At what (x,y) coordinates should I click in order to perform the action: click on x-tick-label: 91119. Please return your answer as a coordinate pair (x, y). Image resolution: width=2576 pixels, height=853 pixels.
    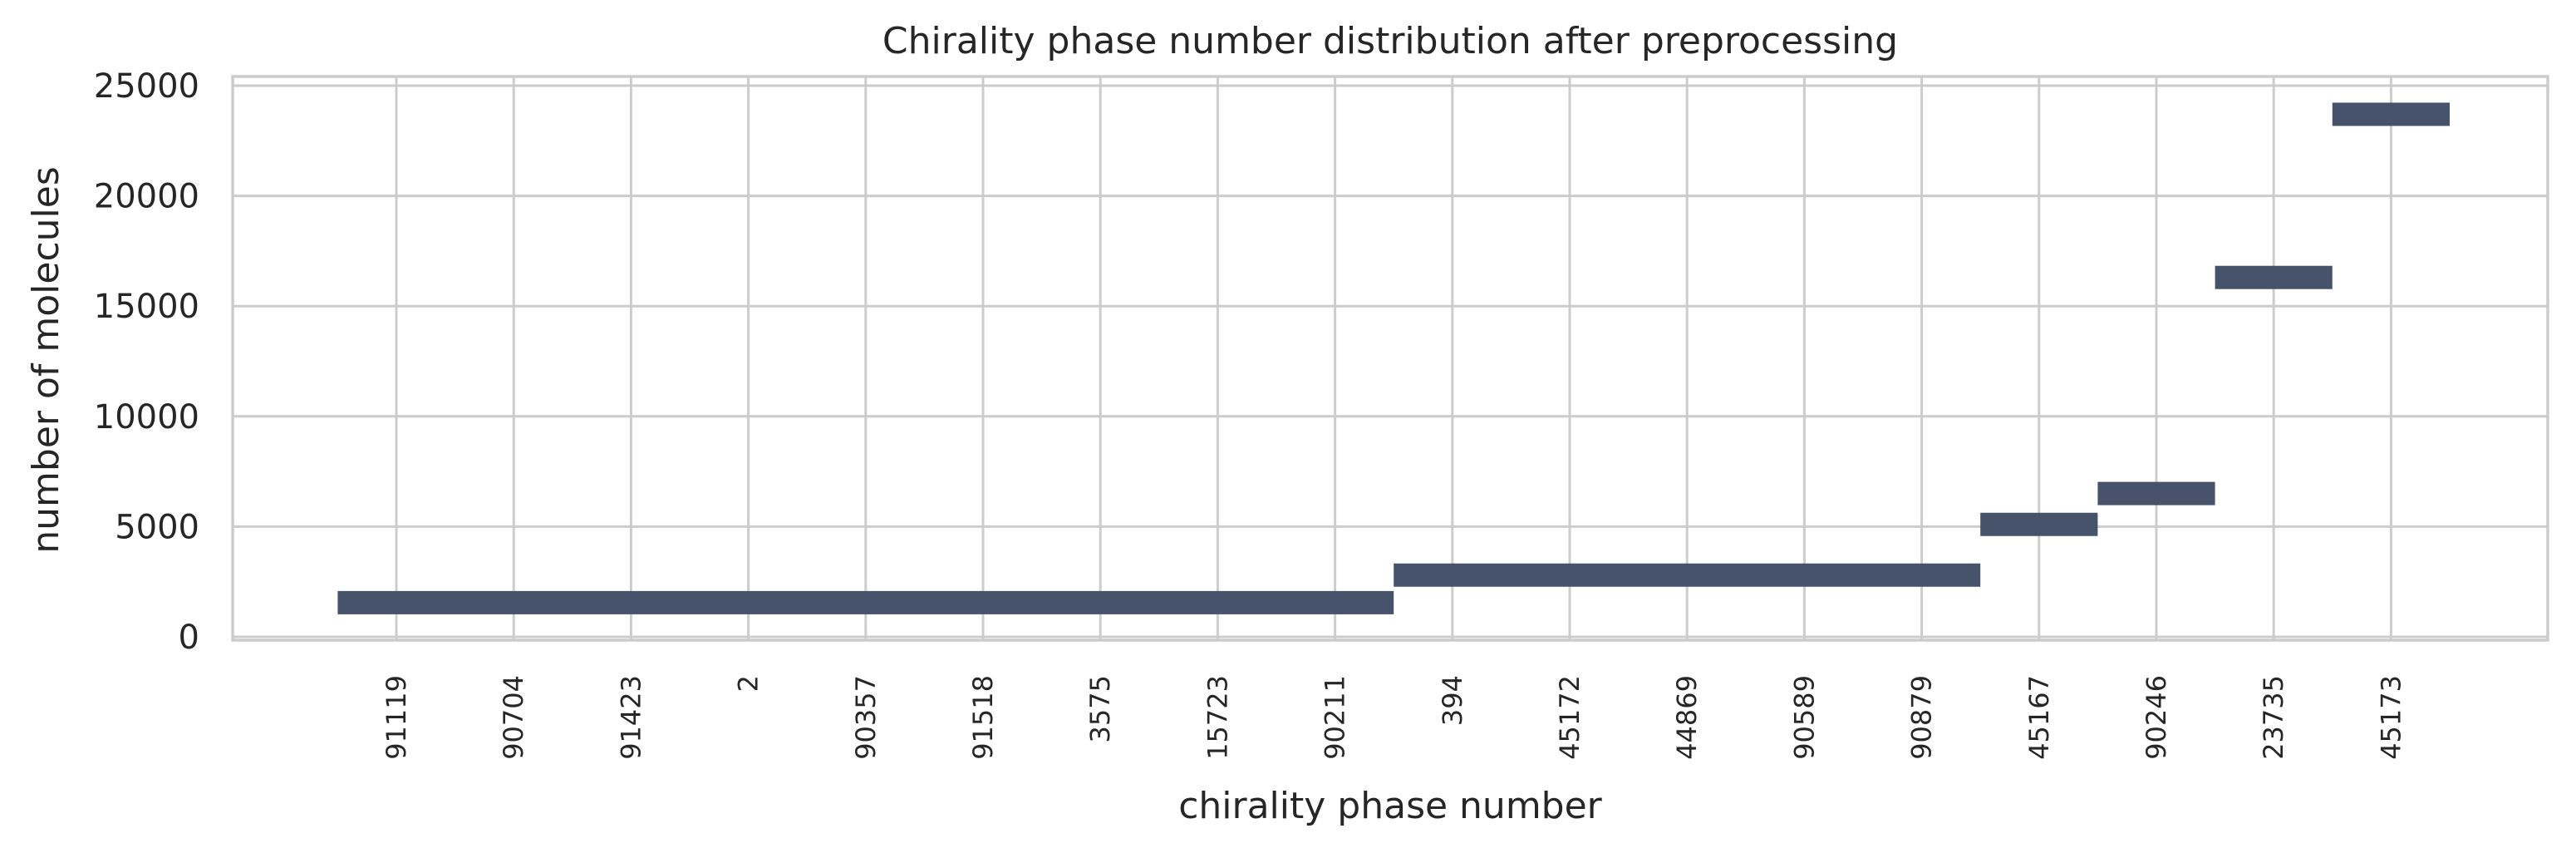
    Looking at the image, I should click on (396, 717).